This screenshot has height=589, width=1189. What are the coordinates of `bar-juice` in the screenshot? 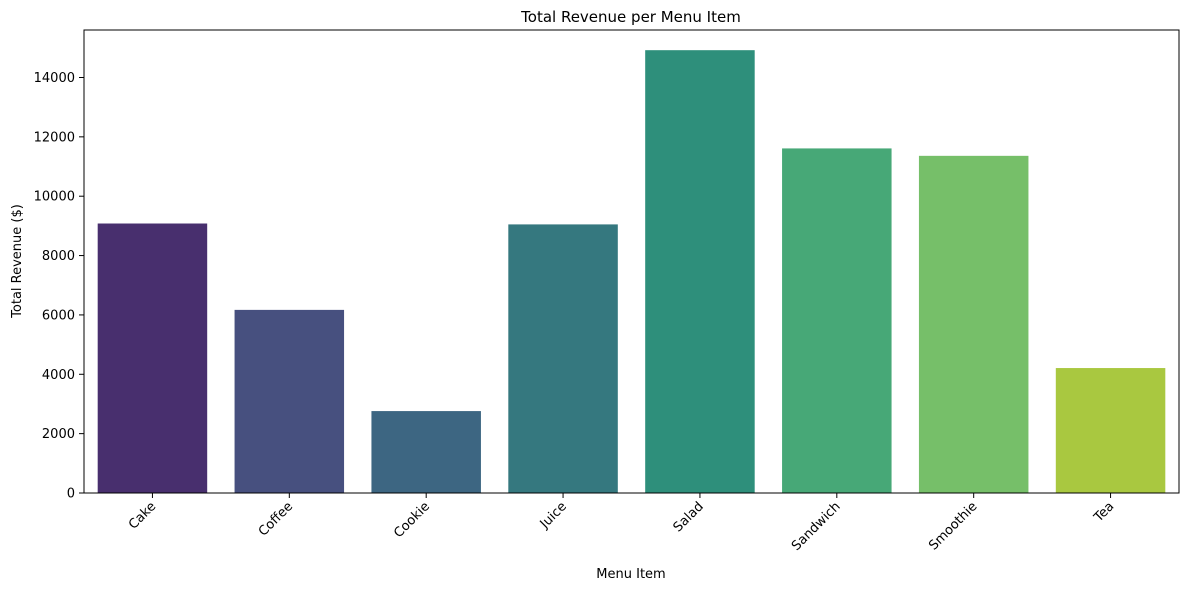 It's located at (563, 358).